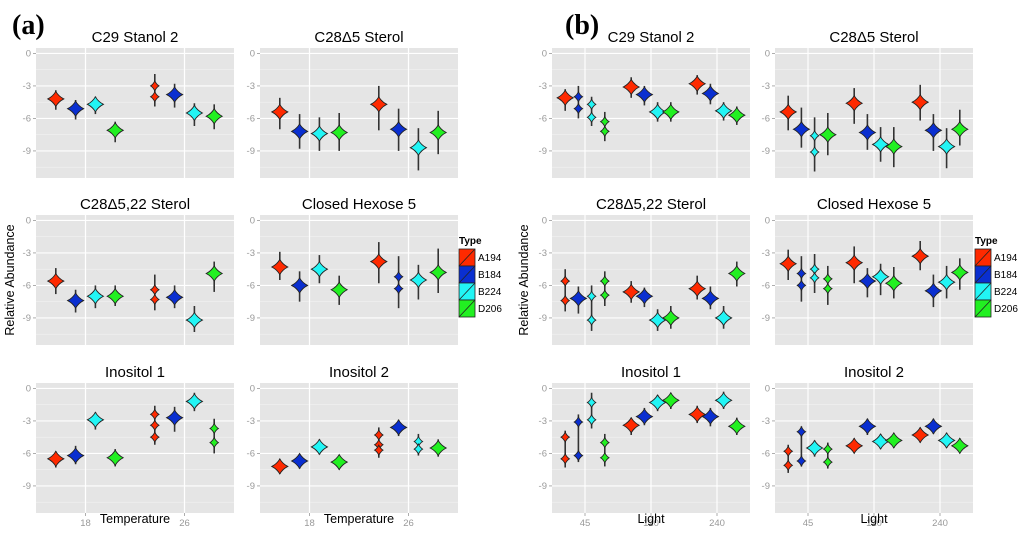 The width and height of the screenshot is (1024, 543). I want to click on legend-item: B224, so click(996, 291).